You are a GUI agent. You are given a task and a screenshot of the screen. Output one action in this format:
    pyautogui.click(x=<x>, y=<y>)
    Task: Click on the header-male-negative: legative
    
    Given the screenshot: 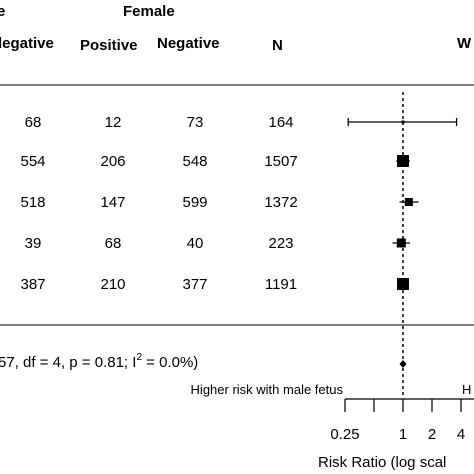 What is the action you would take?
    pyautogui.click(x=27, y=43)
    